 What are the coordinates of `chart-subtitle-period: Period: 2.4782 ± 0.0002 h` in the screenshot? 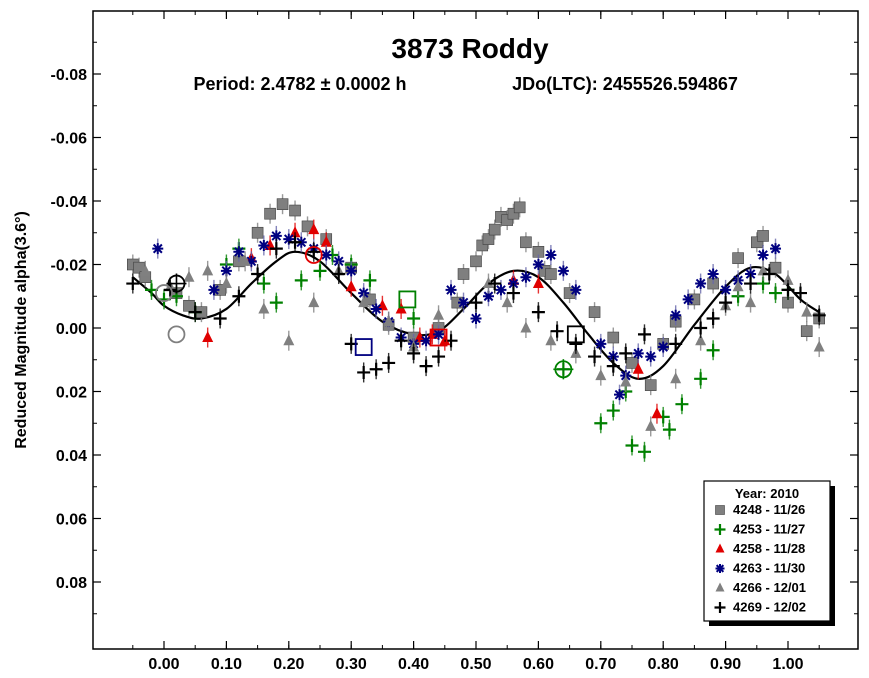 It's located at (300, 84).